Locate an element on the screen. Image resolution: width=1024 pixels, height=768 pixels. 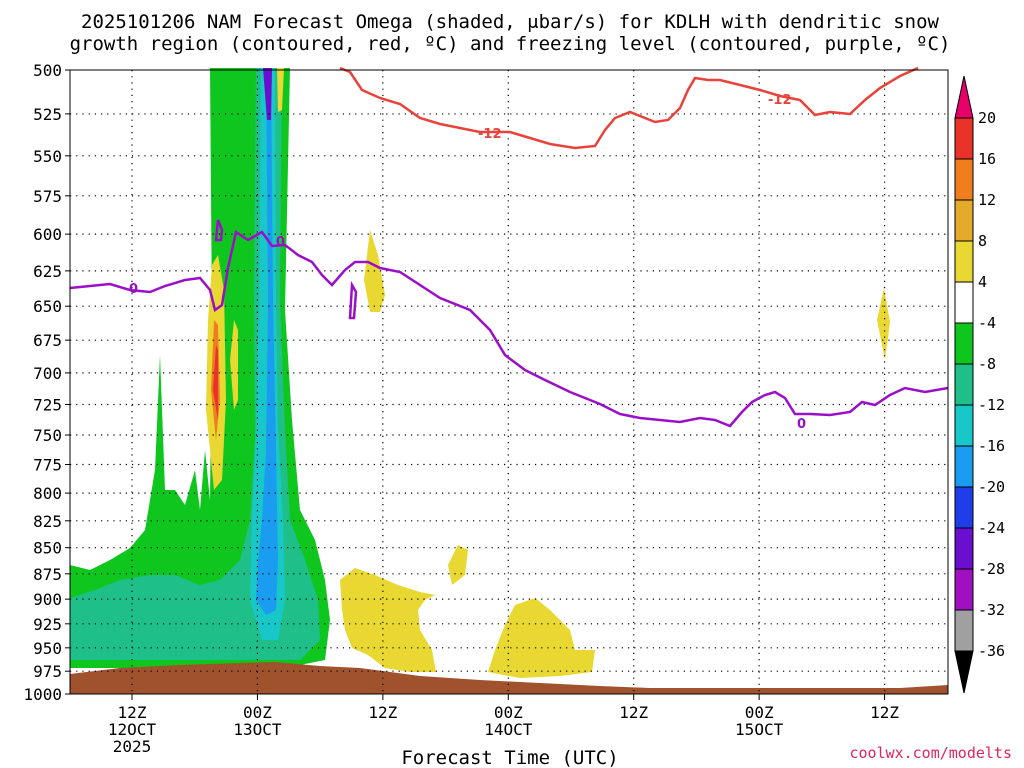
colorbar-label: -4 is located at coordinates (987, 323).